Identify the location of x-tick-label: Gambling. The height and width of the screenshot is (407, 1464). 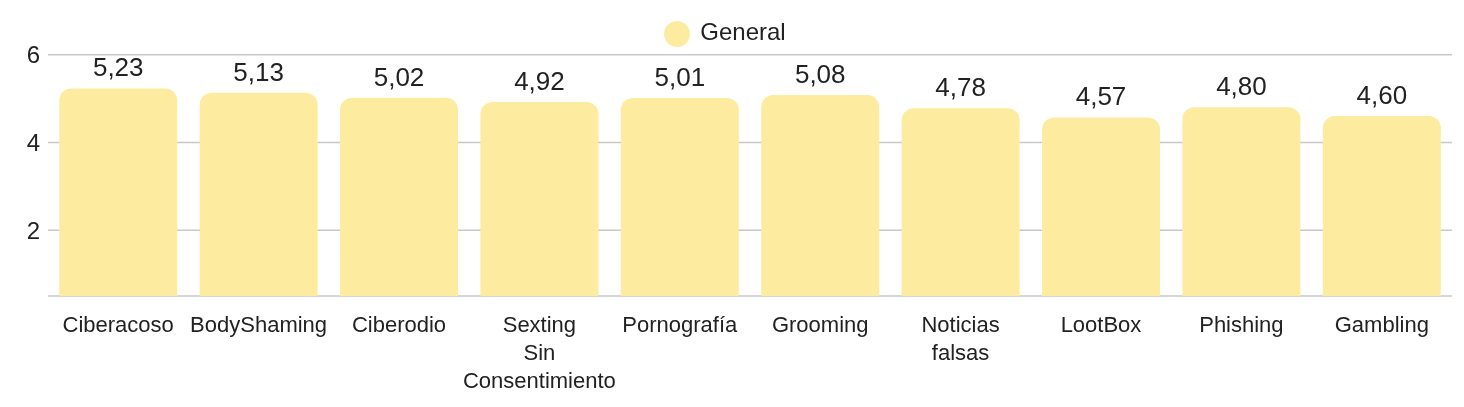
(1381, 324).